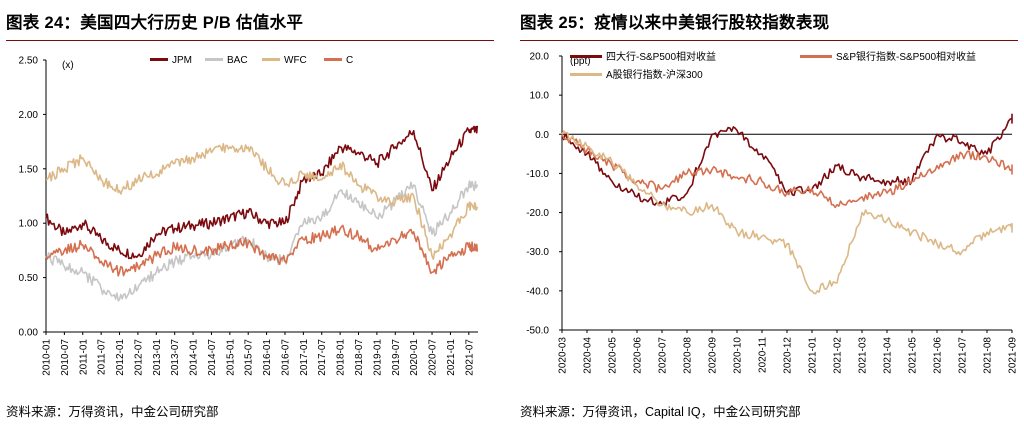  Describe the element at coordinates (102, 357) in the screenshot. I see `x-tick-label: 2011-07` at that location.